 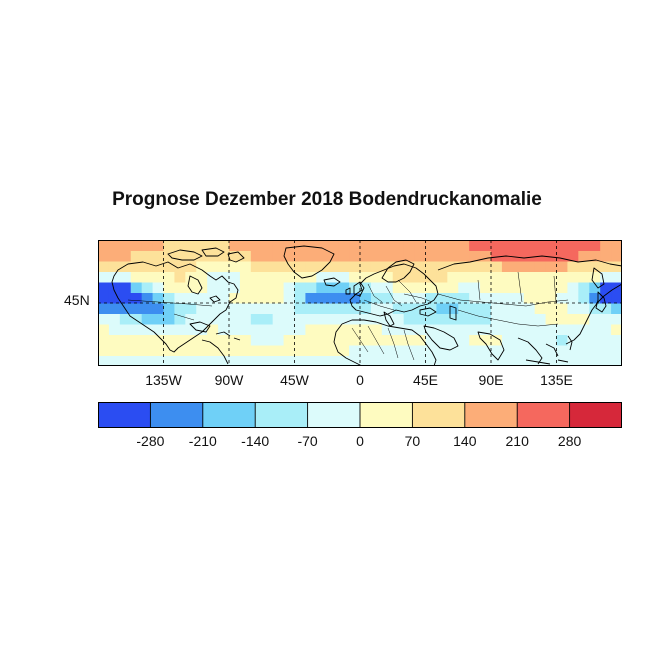 What do you see at coordinates (360, 415) in the screenshot?
I see `colorbar` at bounding box center [360, 415].